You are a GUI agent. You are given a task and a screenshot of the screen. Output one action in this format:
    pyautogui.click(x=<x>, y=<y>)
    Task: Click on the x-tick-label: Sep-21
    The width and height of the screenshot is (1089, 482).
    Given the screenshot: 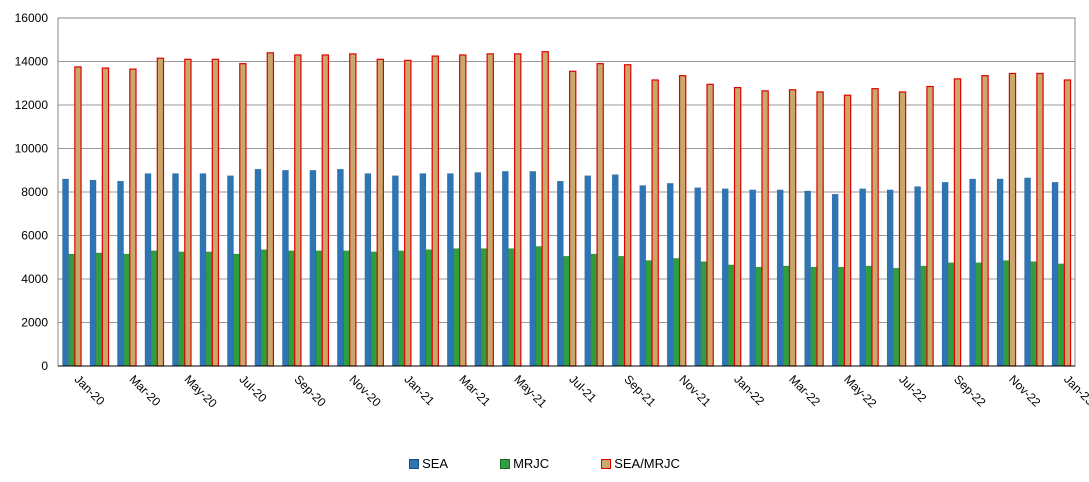 What is the action you would take?
    pyautogui.click(x=639, y=390)
    